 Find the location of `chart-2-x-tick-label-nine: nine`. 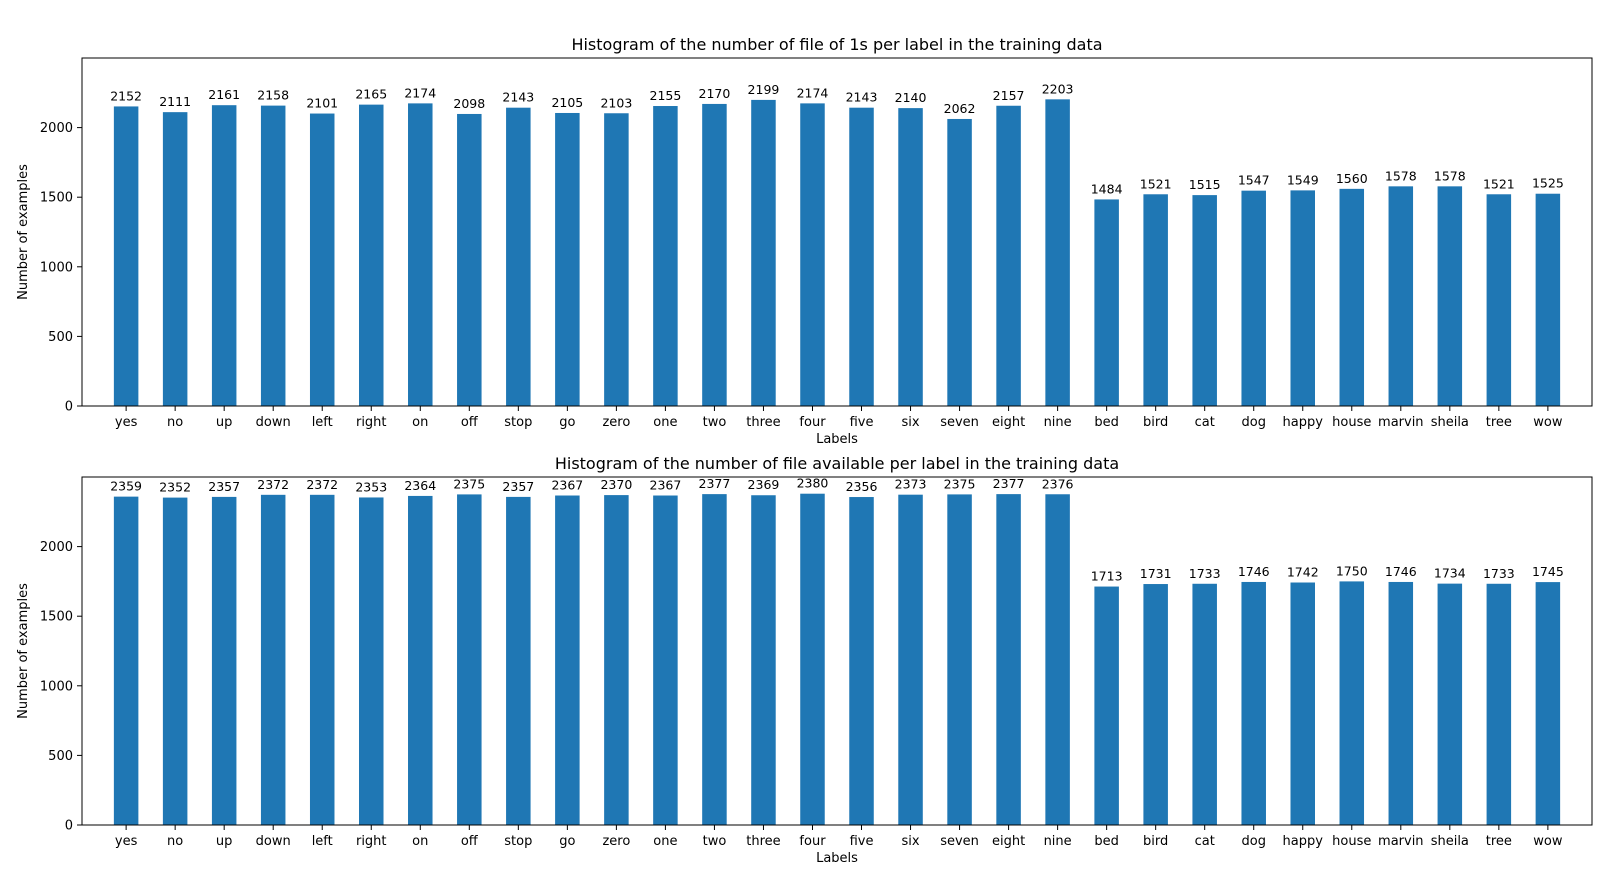

chart-2-x-tick-label-nine: nine is located at coordinates (1058, 841).